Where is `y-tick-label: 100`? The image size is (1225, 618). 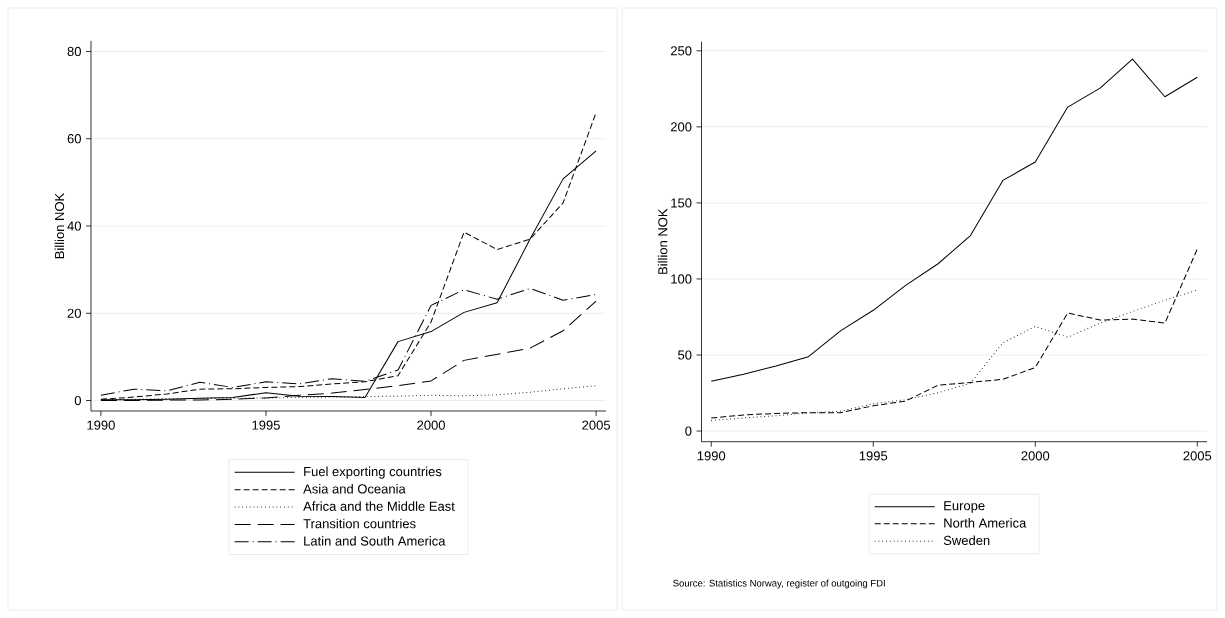
y-tick-label: 100 is located at coordinates (681, 279).